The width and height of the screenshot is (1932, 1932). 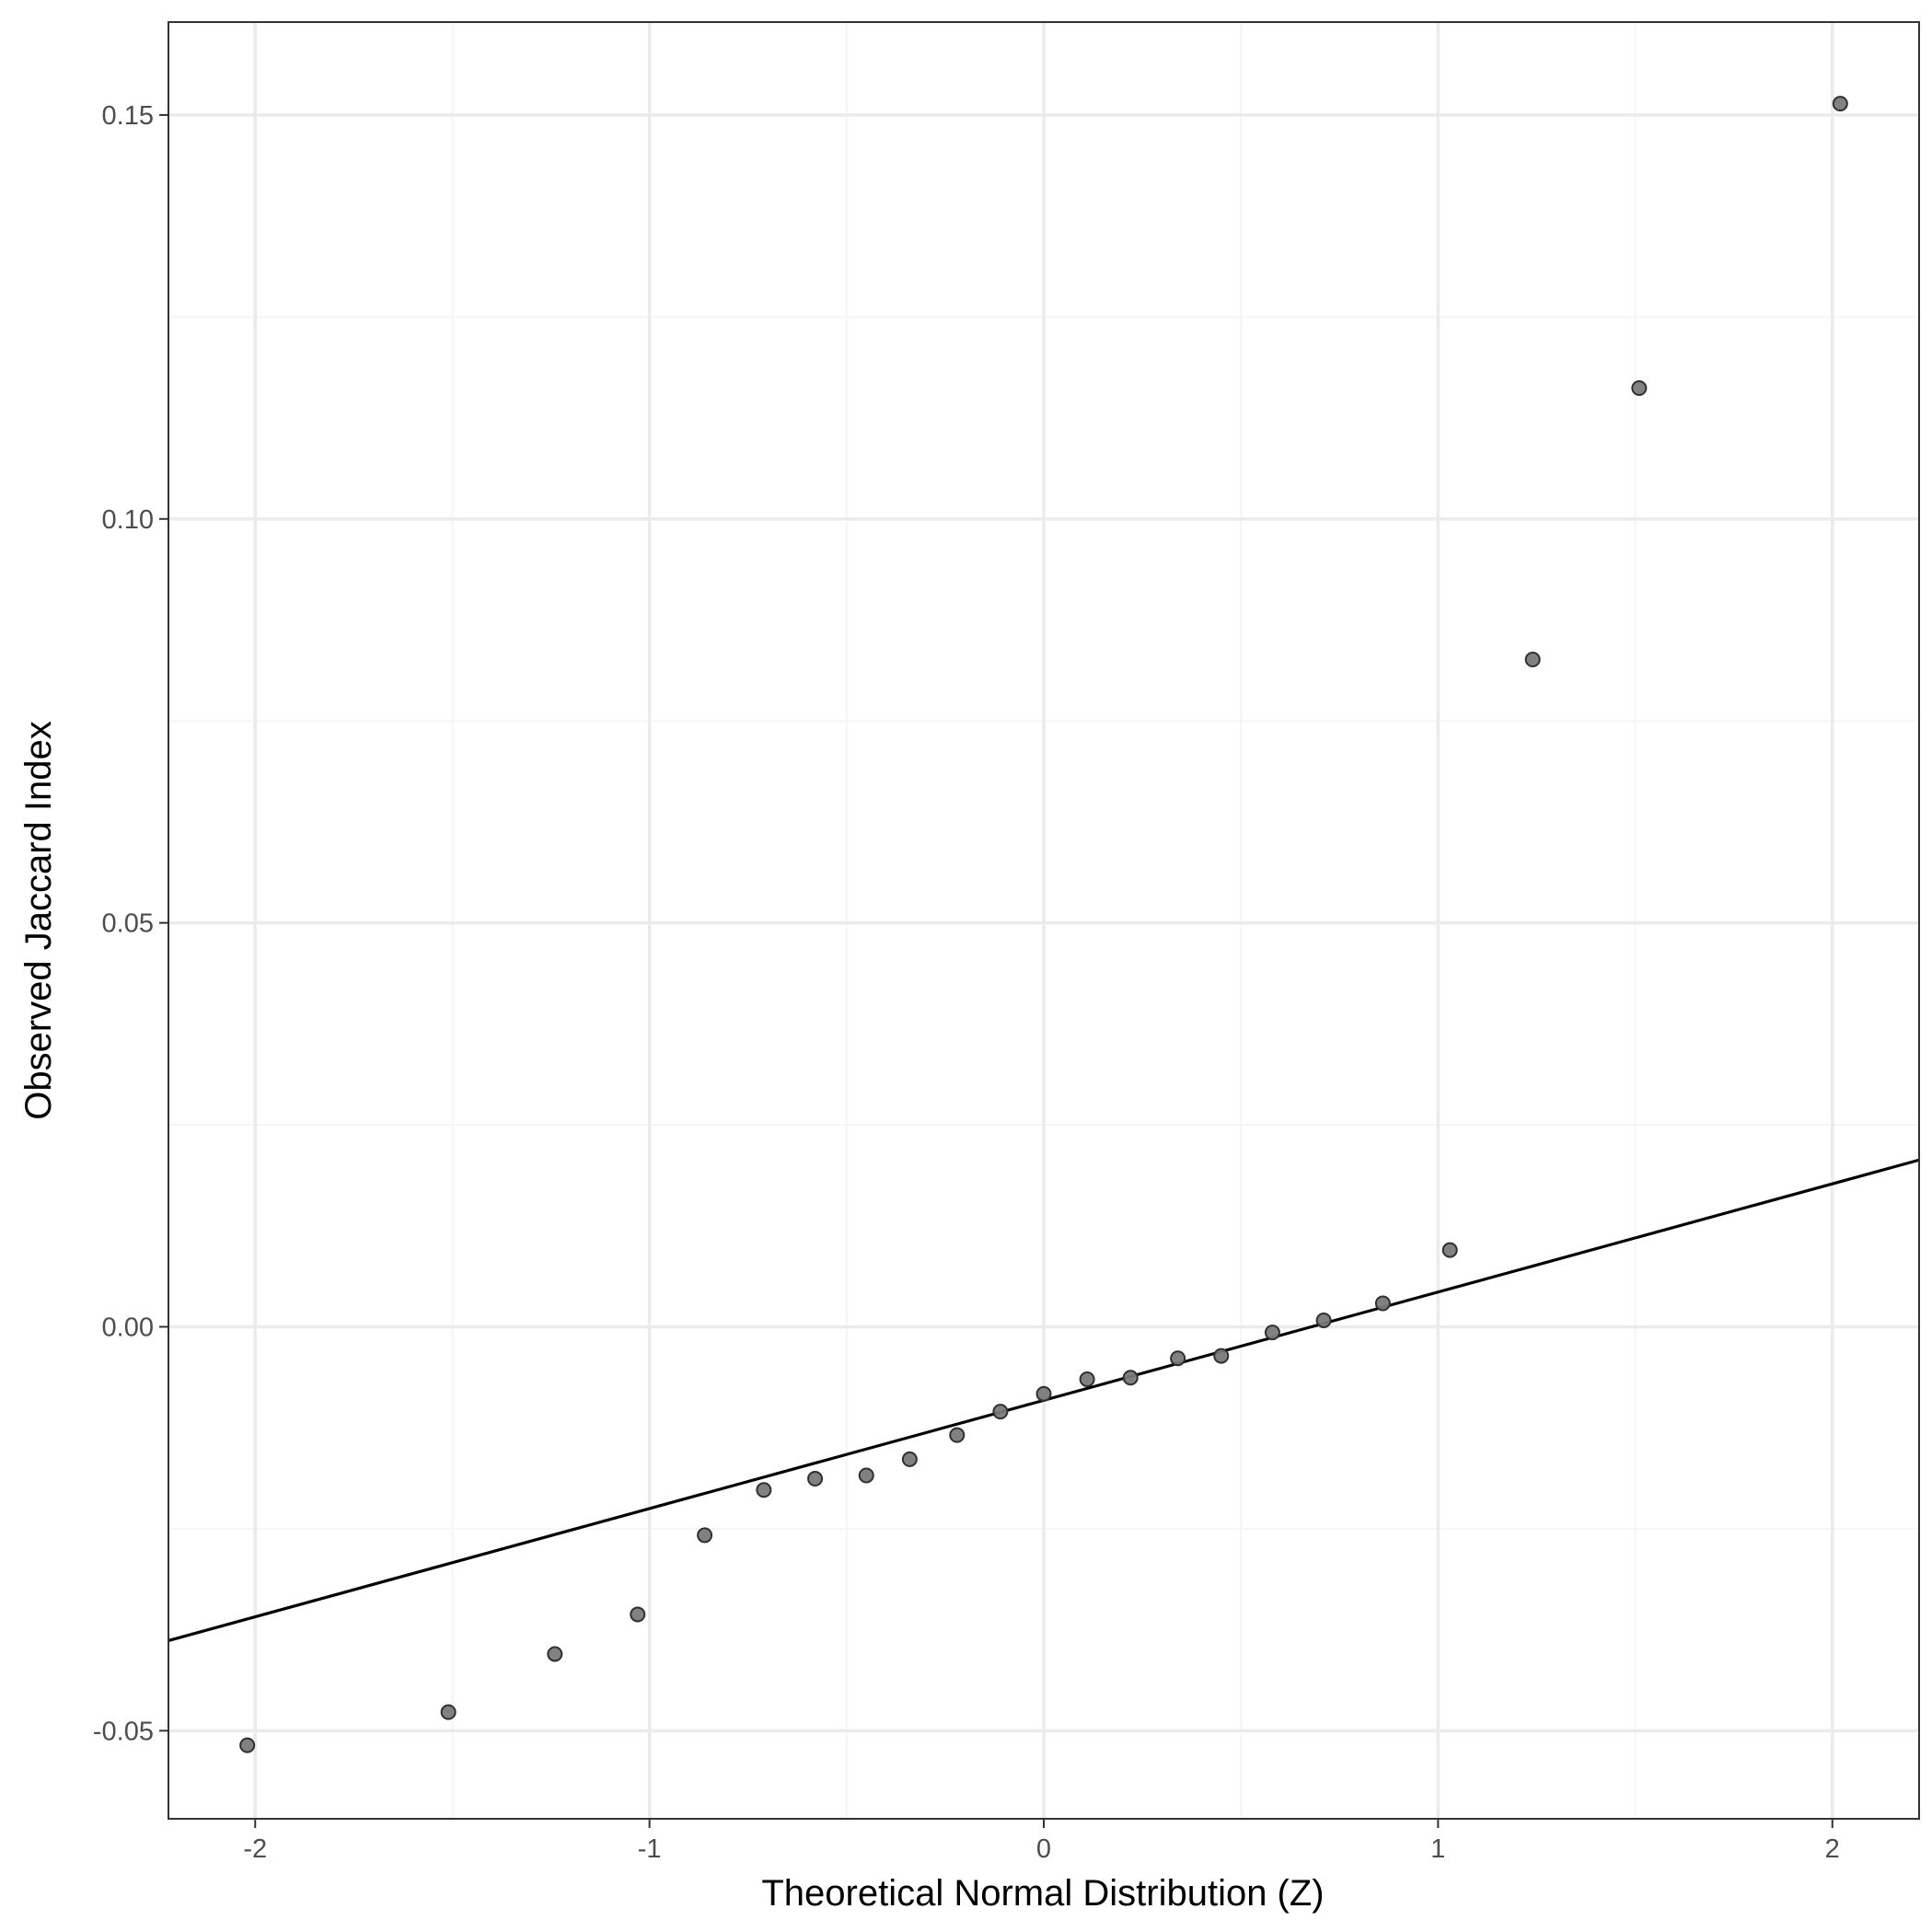 What do you see at coordinates (1833, 1849) in the screenshot?
I see `x-tick-label: 2` at bounding box center [1833, 1849].